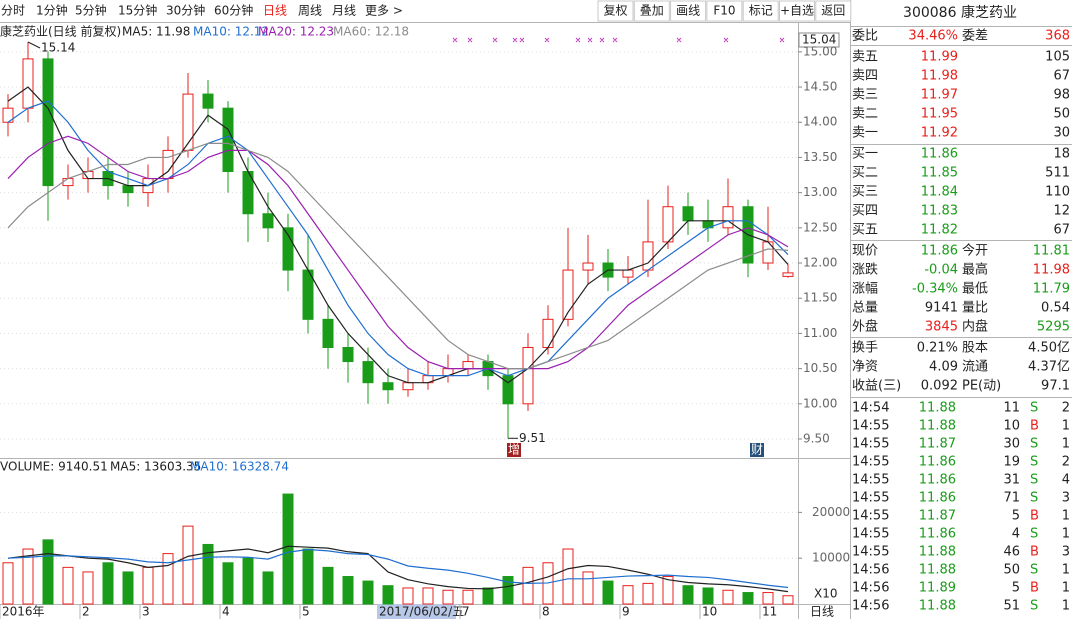  What do you see at coordinates (870, 408) in the screenshot?
I see `trade-time: 14:54` at bounding box center [870, 408].